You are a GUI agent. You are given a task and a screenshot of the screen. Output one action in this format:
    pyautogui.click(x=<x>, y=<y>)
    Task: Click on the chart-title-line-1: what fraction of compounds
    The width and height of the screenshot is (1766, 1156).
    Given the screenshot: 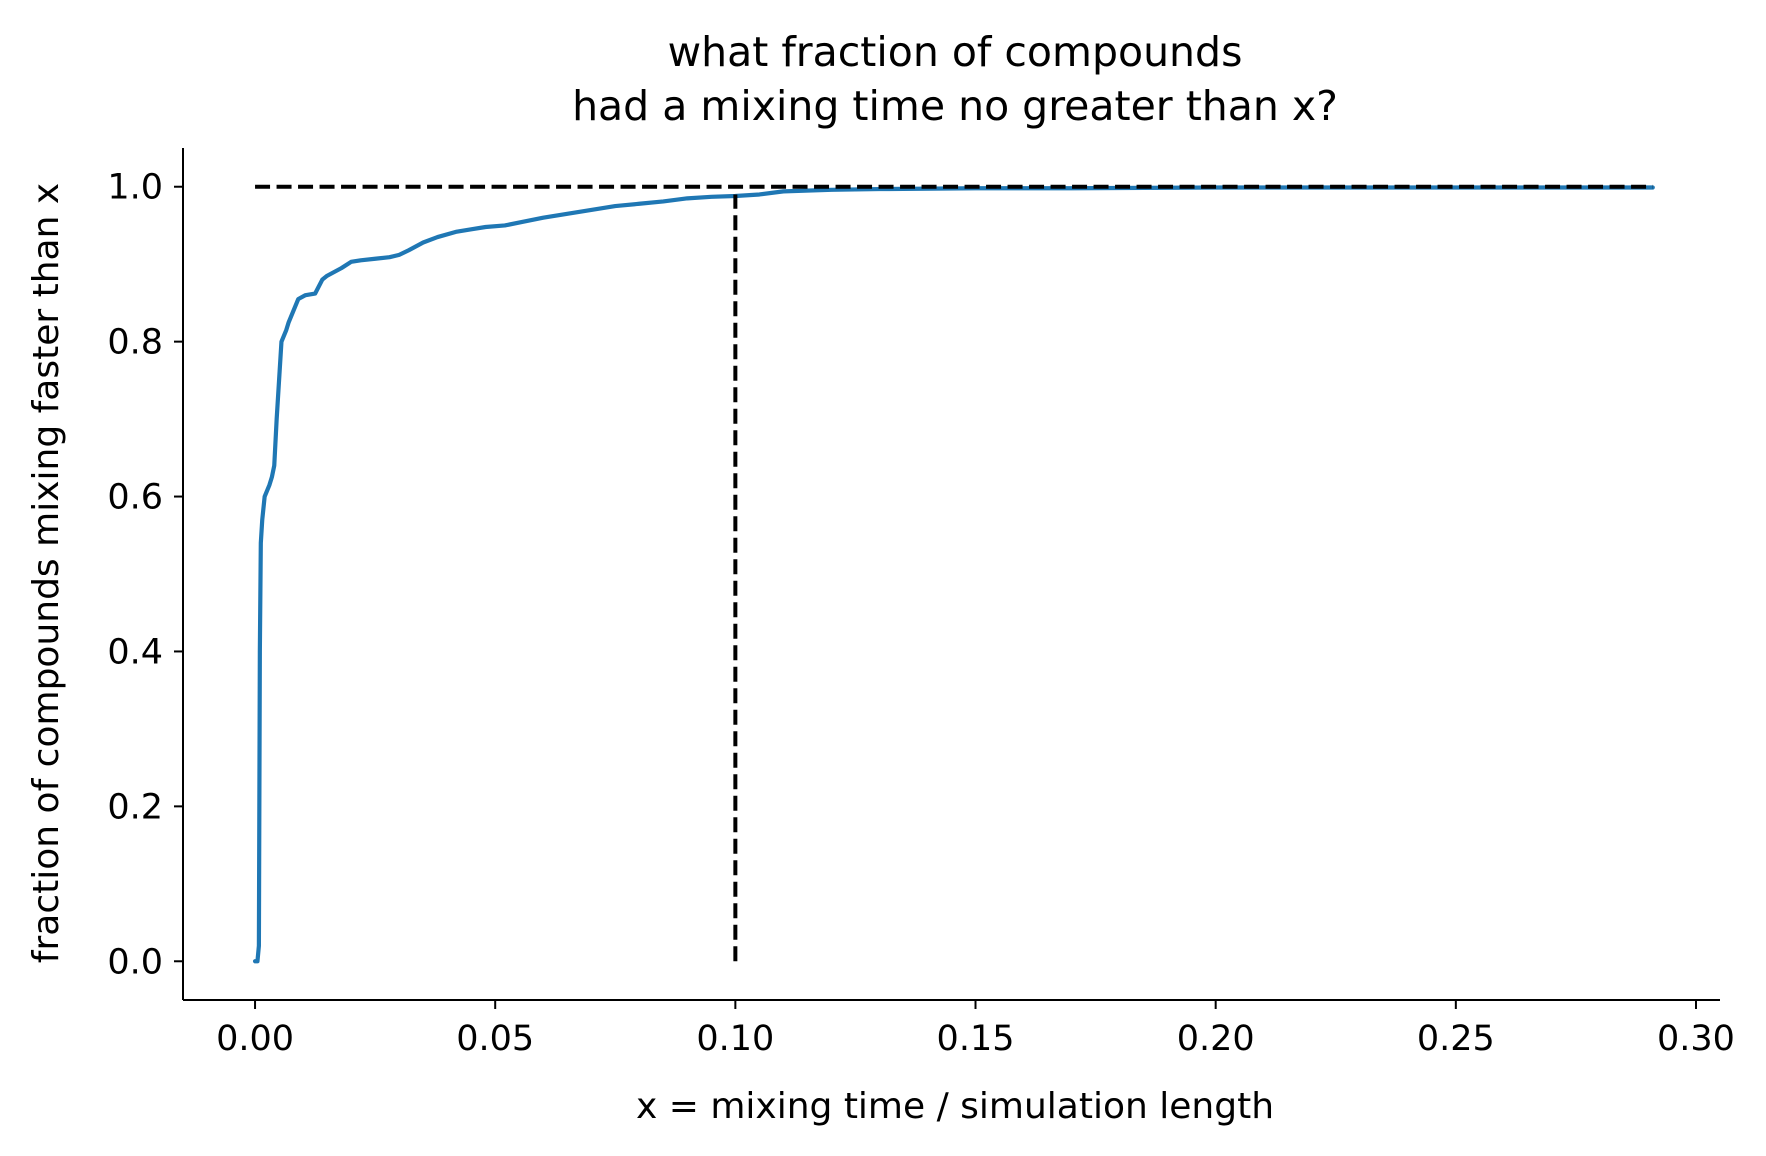 What is the action you would take?
    pyautogui.click(x=955, y=52)
    